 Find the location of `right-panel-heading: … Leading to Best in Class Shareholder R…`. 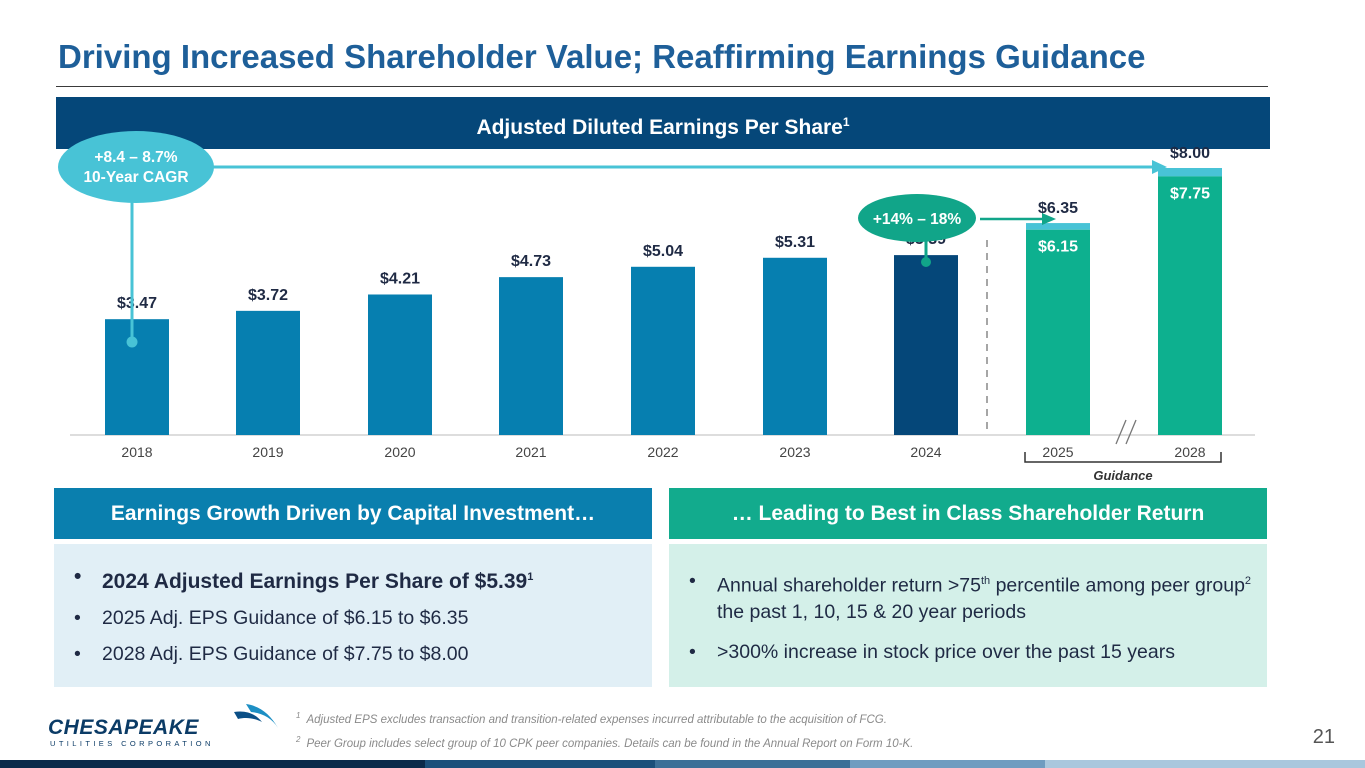

right-panel-heading: … Leading to Best in Class Shareholder R… is located at coordinates (968, 513).